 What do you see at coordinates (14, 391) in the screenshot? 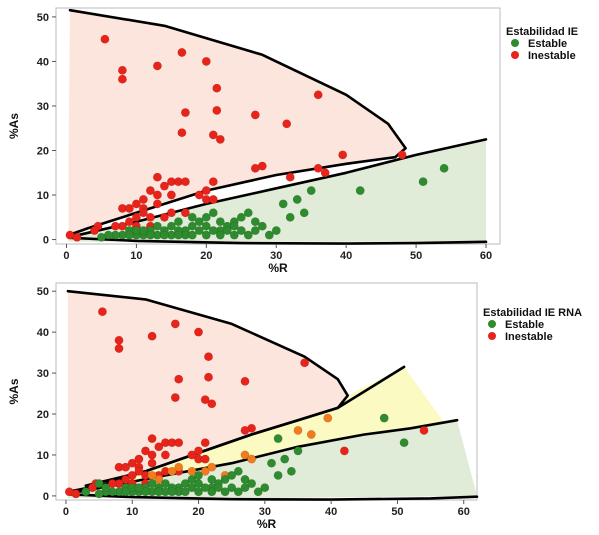
I see `y-axis-label: %As` at bounding box center [14, 391].